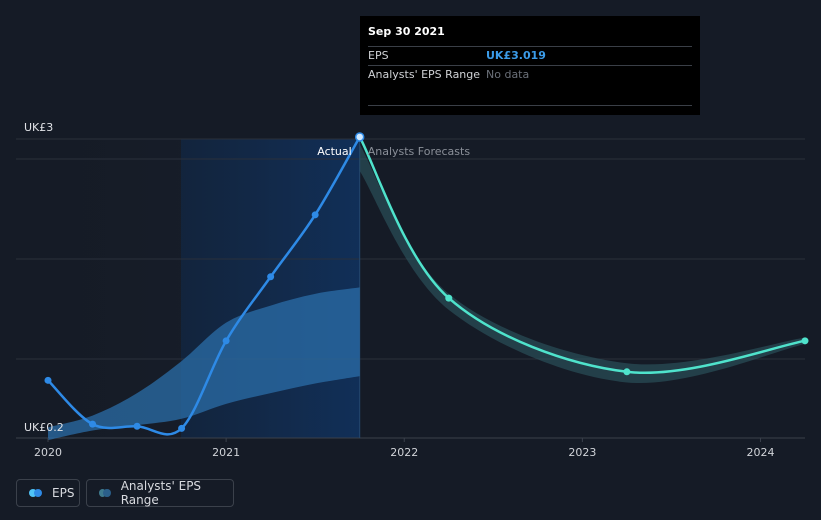  I want to click on legend-analysts-range: Analysts' EPS Range, so click(160, 493).